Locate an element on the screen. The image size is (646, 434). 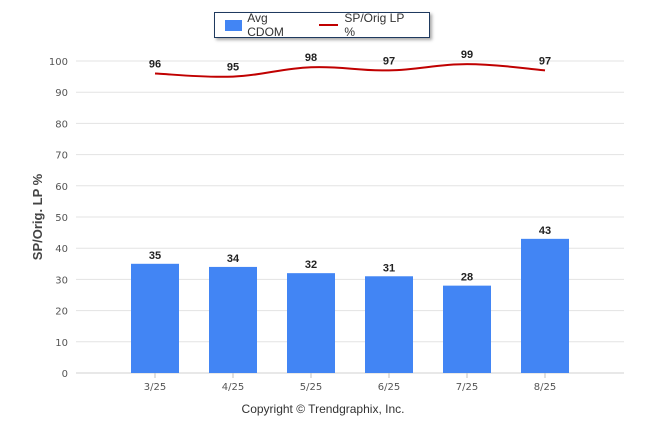
legend-line-label: SP/Orig LP % is located at coordinates (374, 25).